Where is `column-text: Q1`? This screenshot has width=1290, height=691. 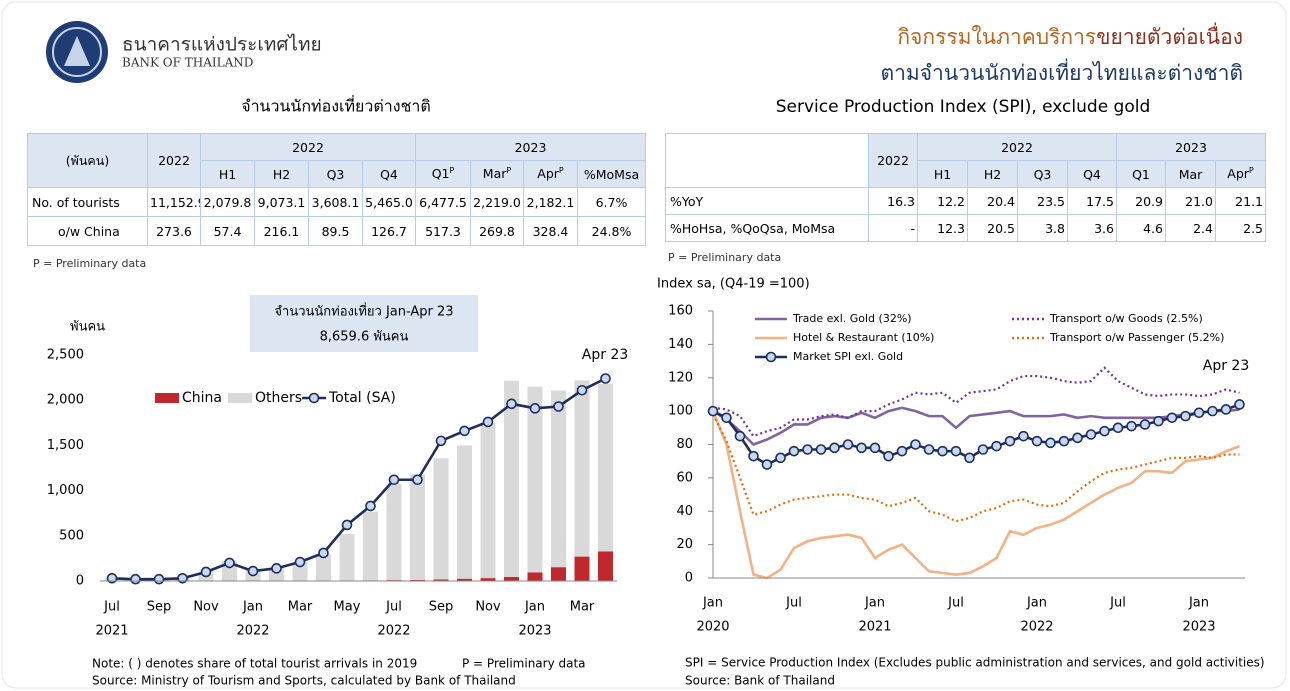
column-text: Q1 is located at coordinates (1141, 174).